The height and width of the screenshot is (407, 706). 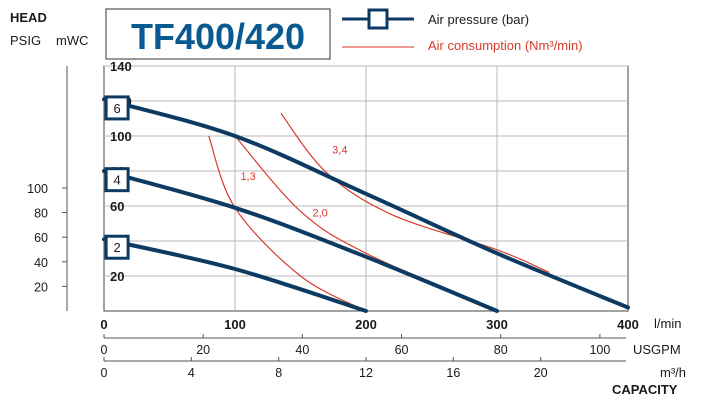 I want to click on x-header: CAPACITY, so click(x=645, y=389).